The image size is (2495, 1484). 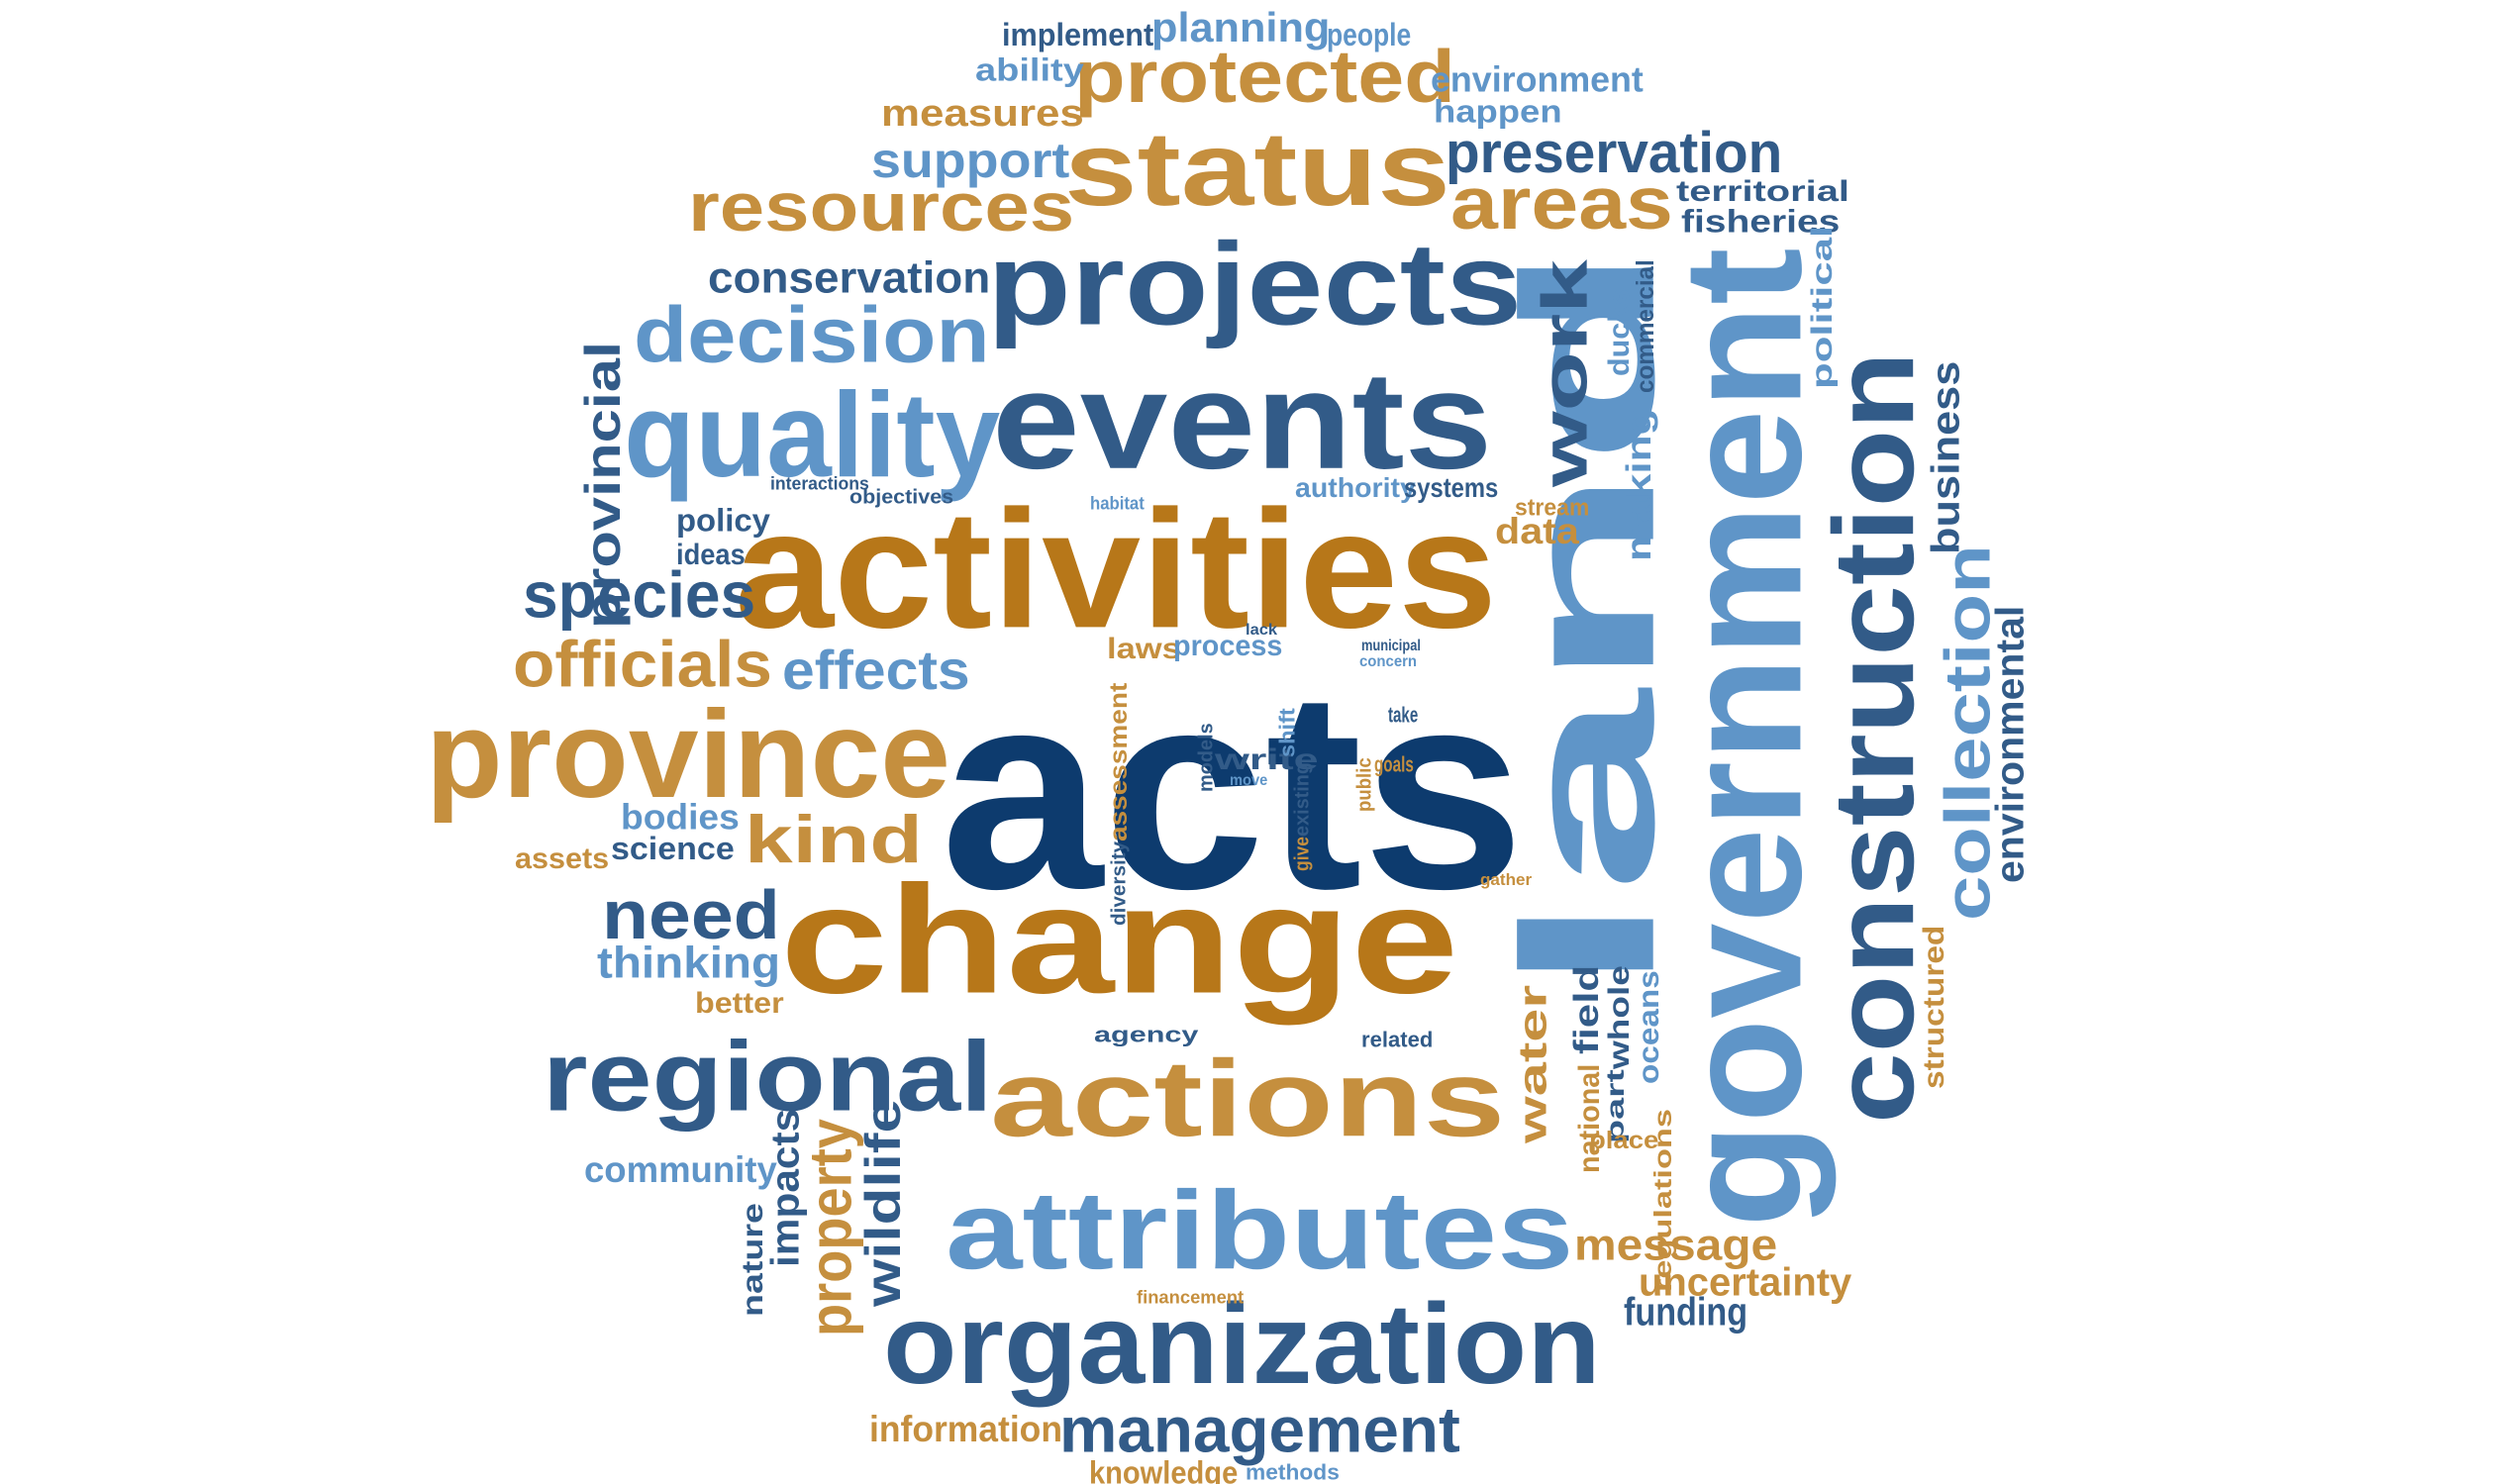 What do you see at coordinates (711, 554) in the screenshot?
I see `word-ideas: ideas` at bounding box center [711, 554].